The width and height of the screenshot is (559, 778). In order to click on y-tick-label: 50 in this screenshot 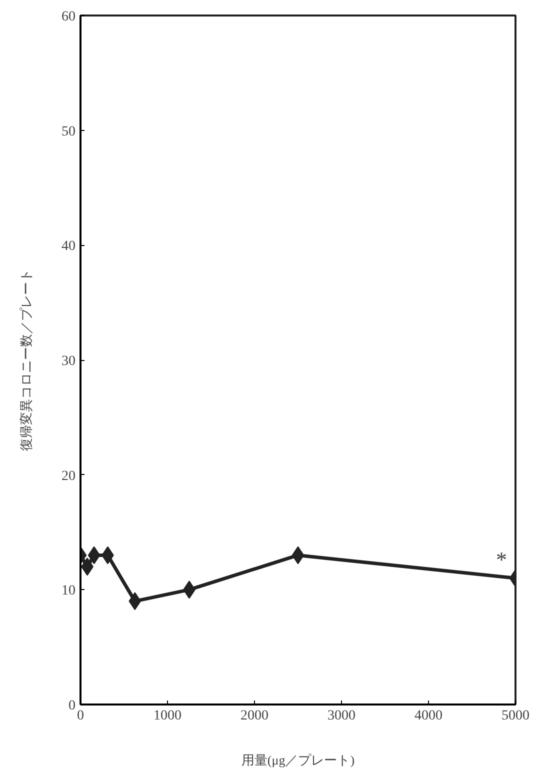, I will do `click(69, 132)`.